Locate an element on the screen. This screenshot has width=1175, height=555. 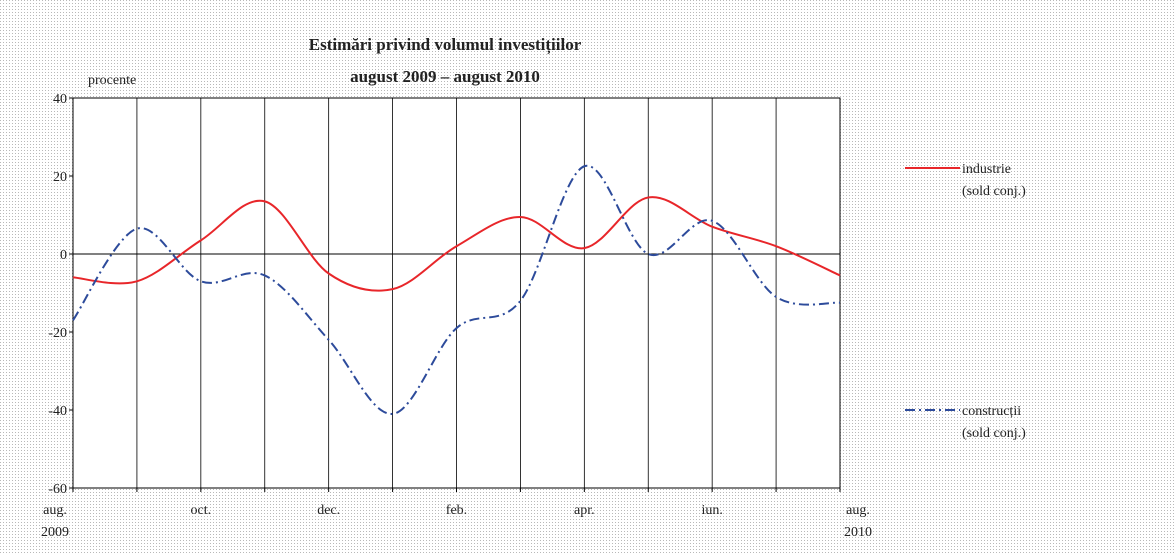
x-tick-label: dec. is located at coordinates (328, 510).